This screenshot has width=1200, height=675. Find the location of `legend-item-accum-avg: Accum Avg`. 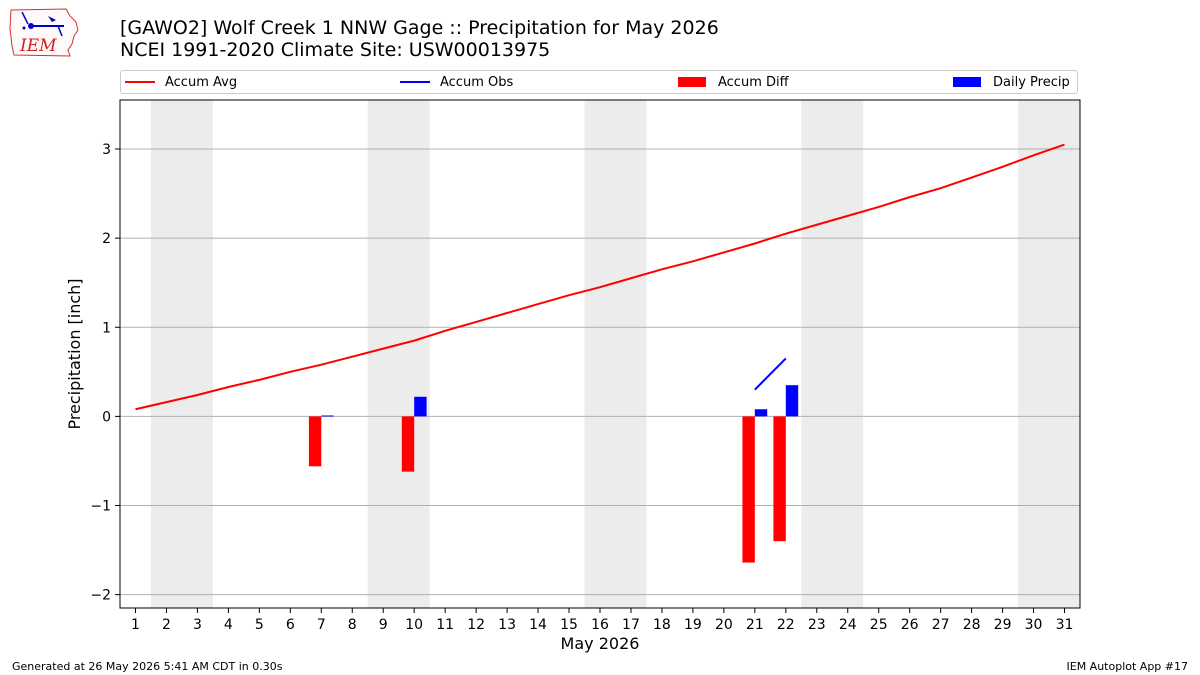

legend-item-accum-avg: Accum Avg is located at coordinates (181, 82).